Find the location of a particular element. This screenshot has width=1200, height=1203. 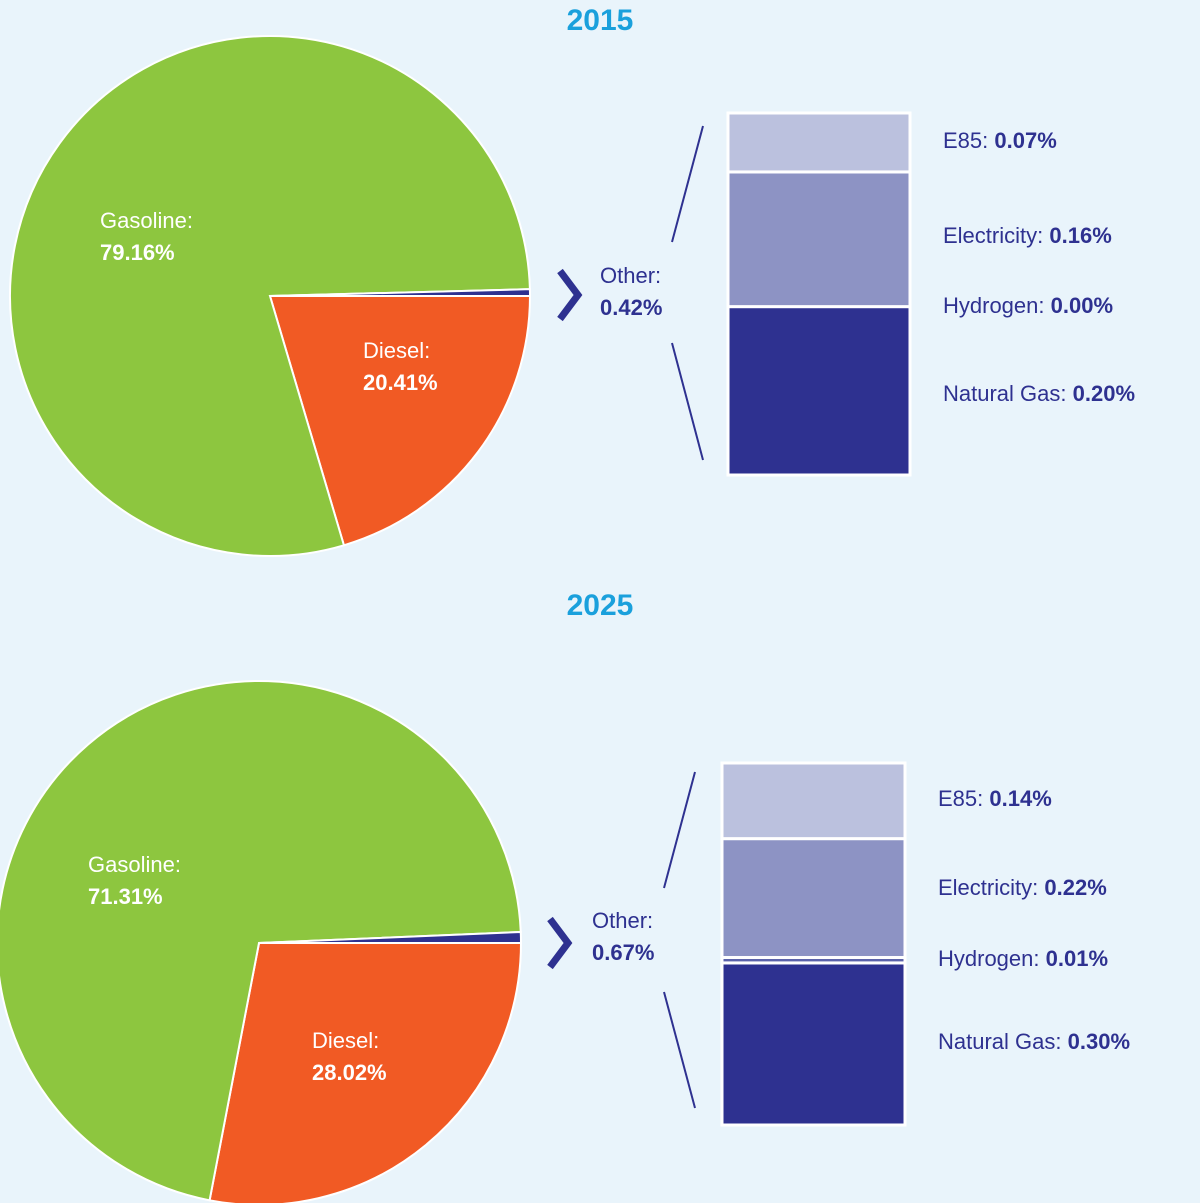

segment-value-label: 0.20% is located at coordinates (1104, 393).